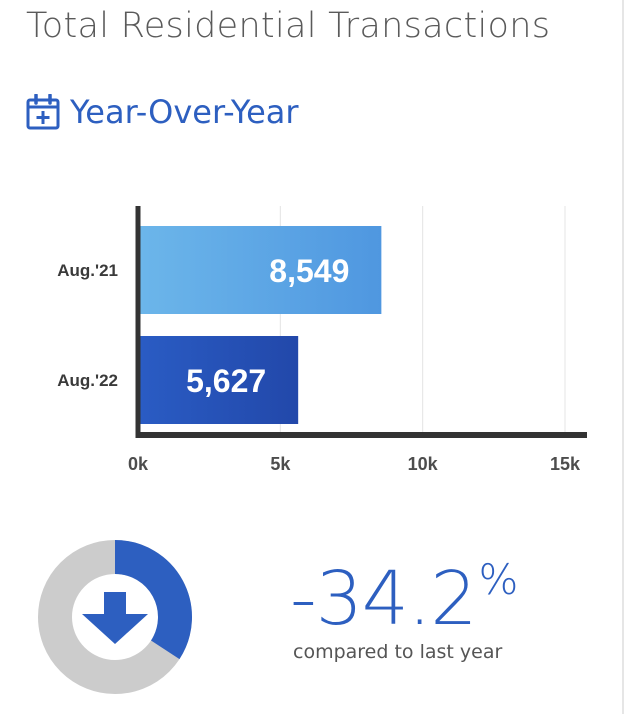 The height and width of the screenshot is (714, 624). Describe the element at coordinates (87, 380) in the screenshot. I see `category-label: Aug.'22` at that location.